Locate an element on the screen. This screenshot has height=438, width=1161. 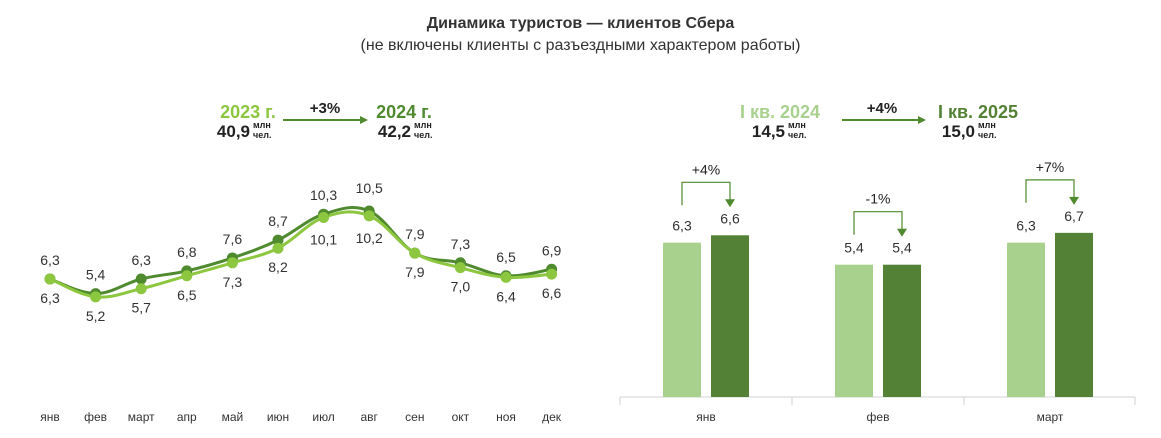
left-to-unit-top: млн is located at coordinates (423, 125).